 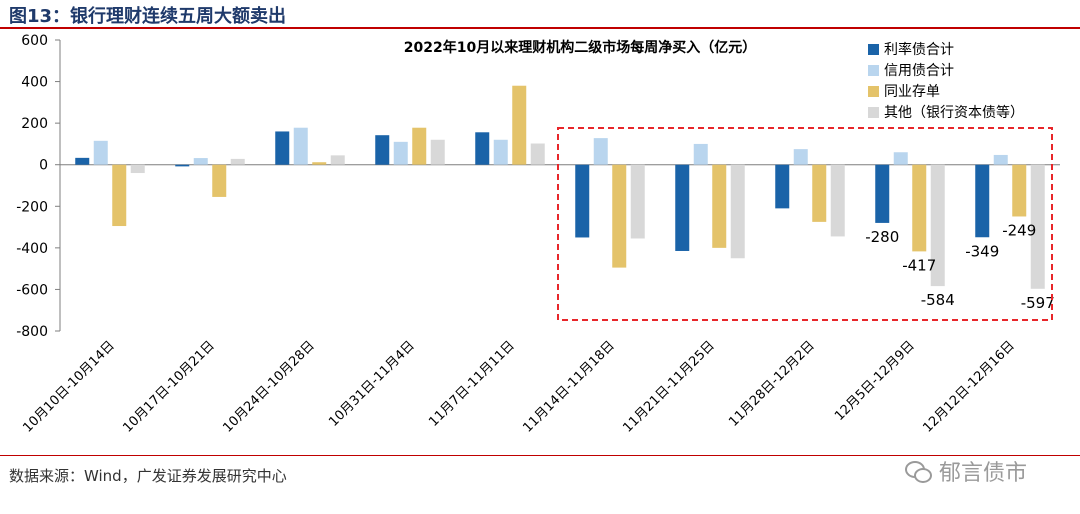 What do you see at coordinates (34, 124) in the screenshot?
I see `y-tick-label: 200` at bounding box center [34, 124].